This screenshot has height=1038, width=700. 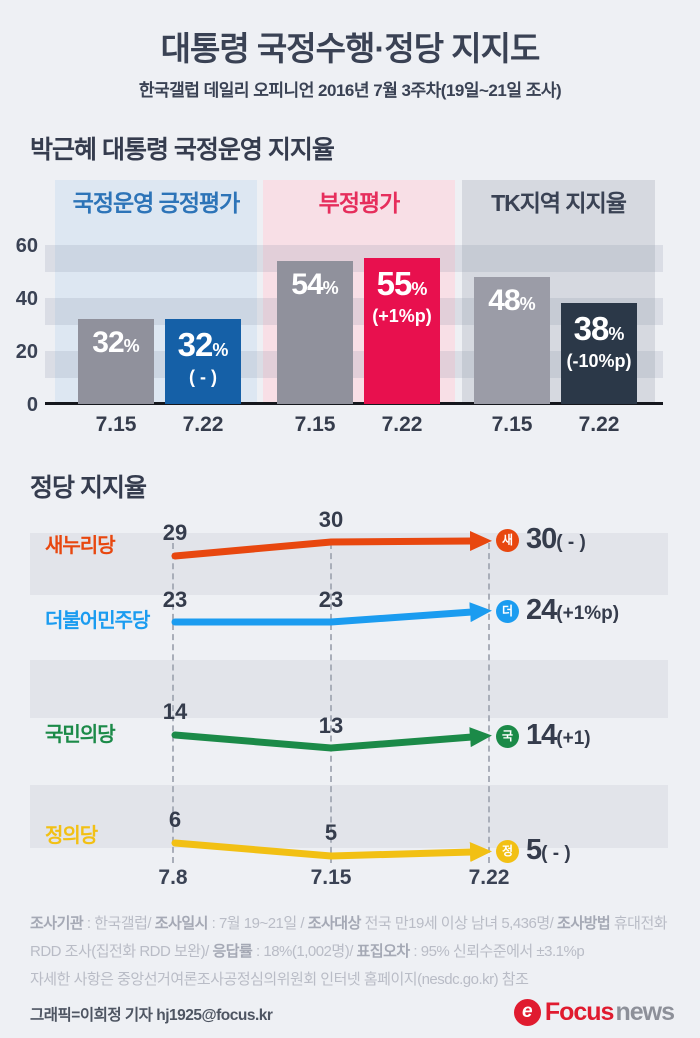 What do you see at coordinates (350, 90) in the screenshot?
I see `page-subtitle: 한국갤럽 데일리 오피니언 2016년 7월 3주차(19일~21일 조사)` at bounding box center [350, 90].